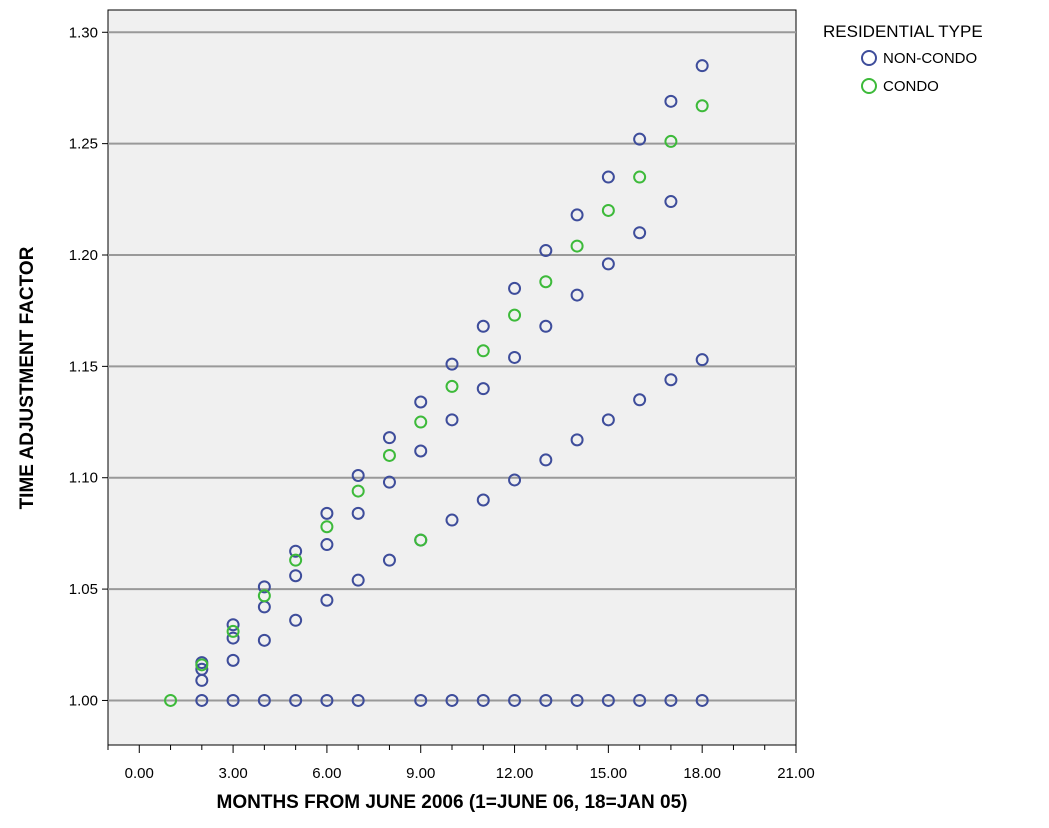 This screenshot has width=1049, height=828. What do you see at coordinates (83, 144) in the screenshot?
I see `y-tick-label: 1.25` at bounding box center [83, 144].